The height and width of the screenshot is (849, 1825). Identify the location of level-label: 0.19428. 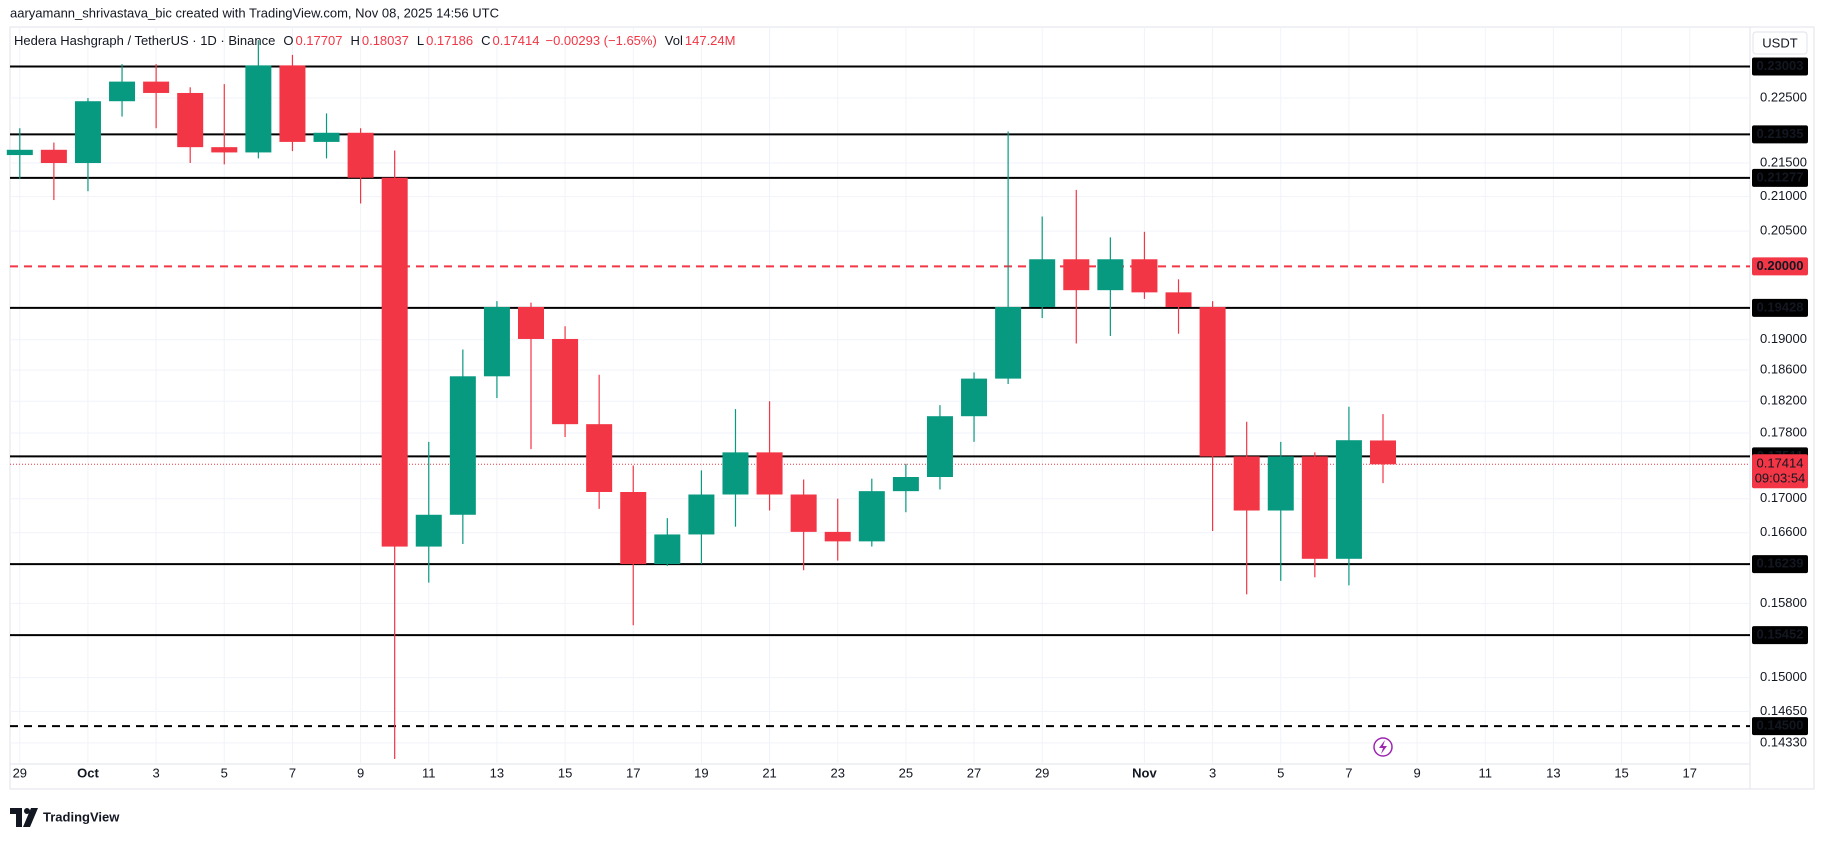
(1780, 306).